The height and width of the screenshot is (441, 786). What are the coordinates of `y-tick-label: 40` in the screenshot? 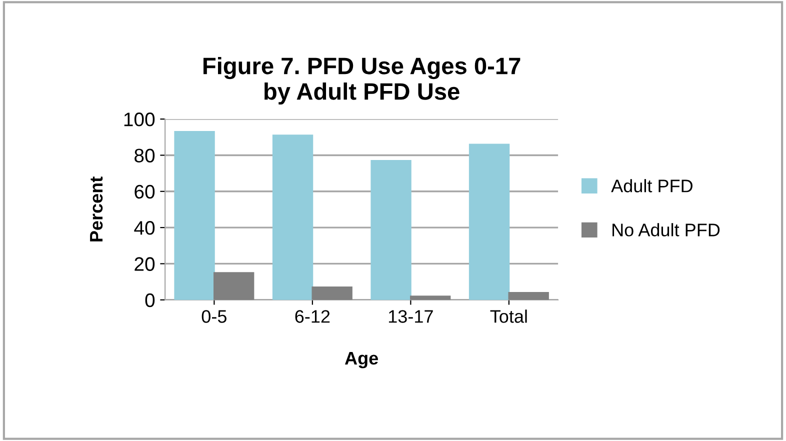 It's located at (144, 228).